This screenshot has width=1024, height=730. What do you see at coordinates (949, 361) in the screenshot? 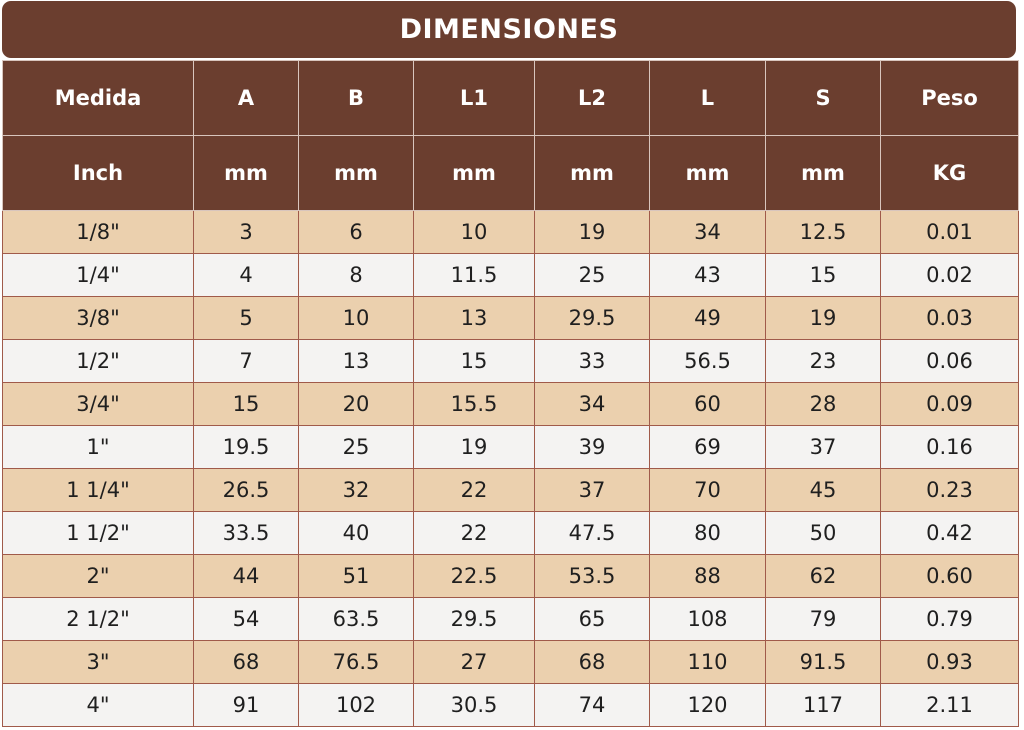
I see `cell-peso: 0.06` at bounding box center [949, 361].